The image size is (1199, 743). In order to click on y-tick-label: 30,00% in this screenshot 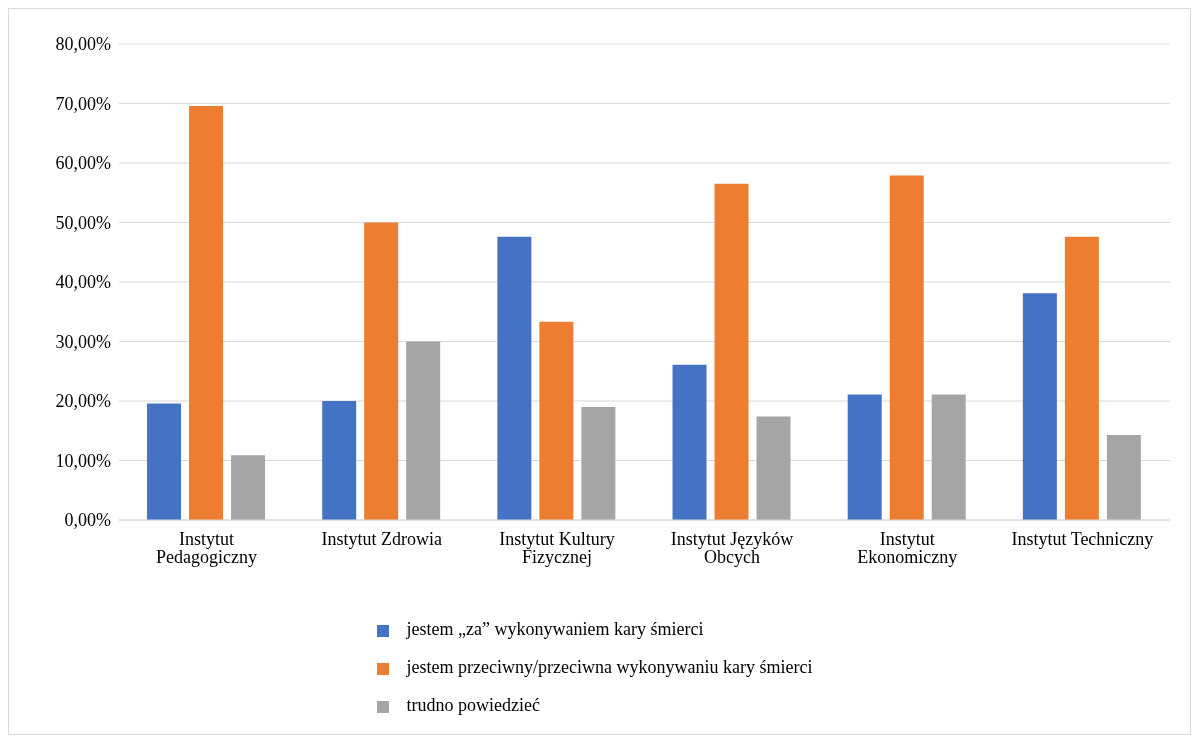, I will do `click(83, 341)`.